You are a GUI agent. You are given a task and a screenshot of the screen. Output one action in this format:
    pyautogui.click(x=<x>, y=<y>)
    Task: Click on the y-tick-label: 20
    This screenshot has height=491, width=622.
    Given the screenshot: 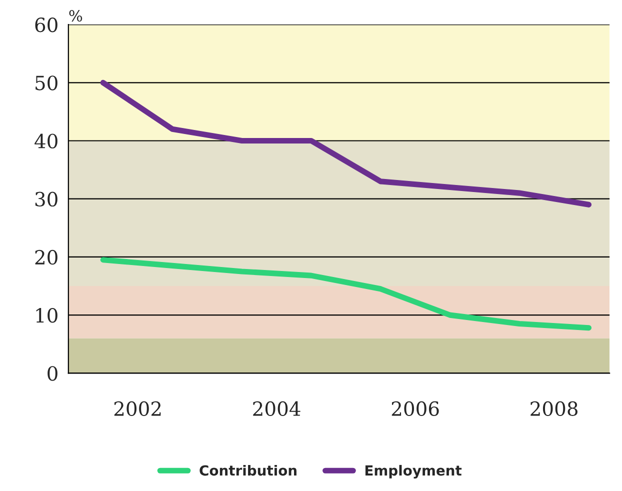 What is the action you would take?
    pyautogui.click(x=46, y=257)
    